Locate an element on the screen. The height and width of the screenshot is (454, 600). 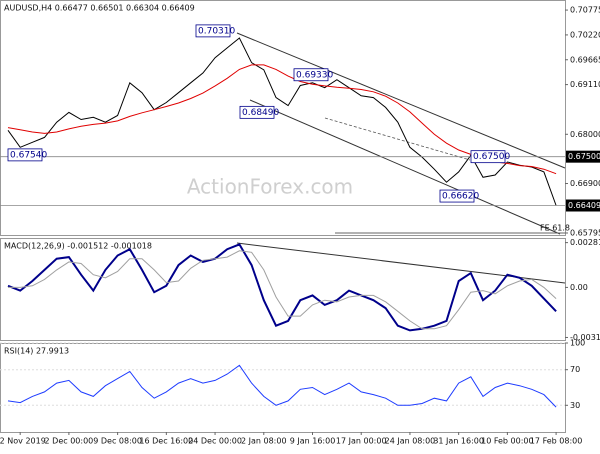
channel-mid is located at coordinates (397, 139).